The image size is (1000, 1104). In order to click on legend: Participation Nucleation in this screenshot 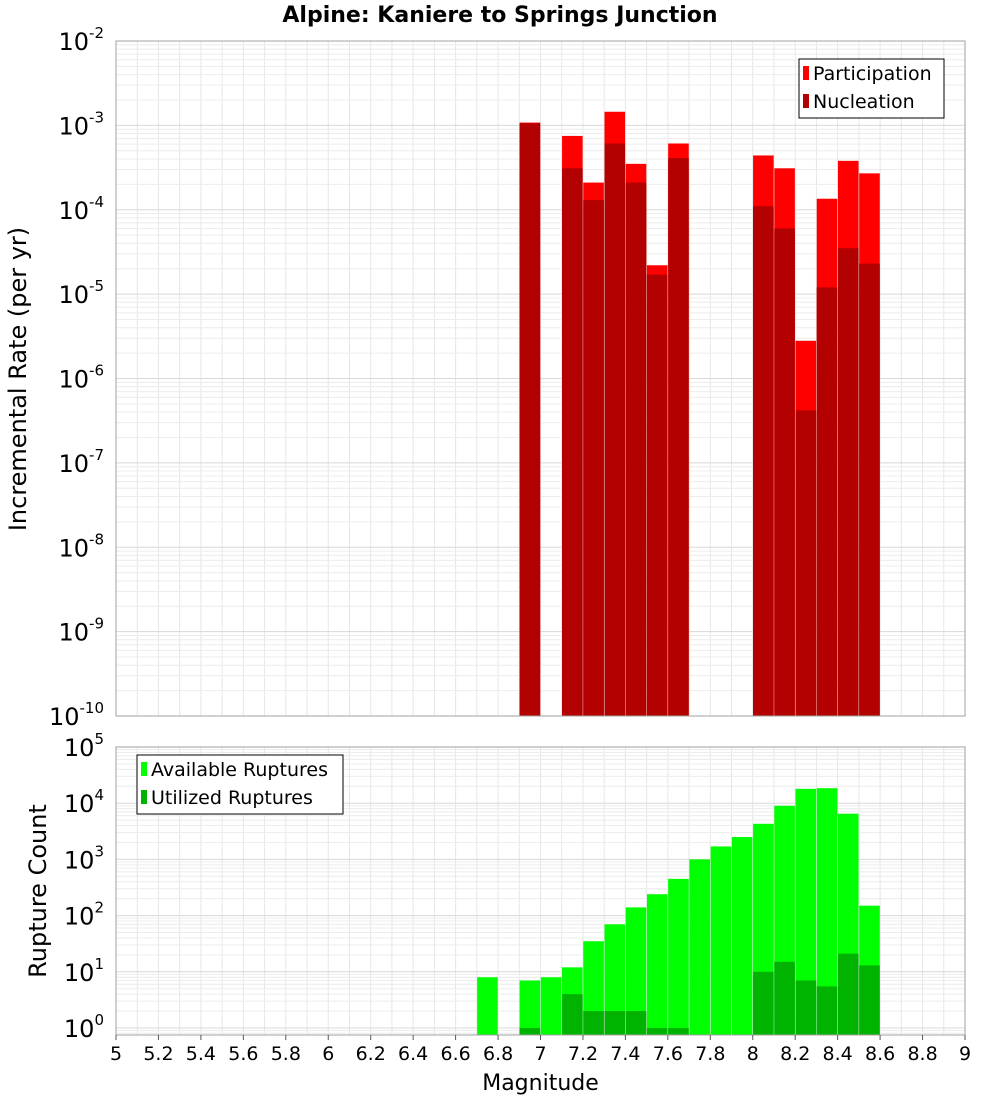, I will do `click(871, 88)`.